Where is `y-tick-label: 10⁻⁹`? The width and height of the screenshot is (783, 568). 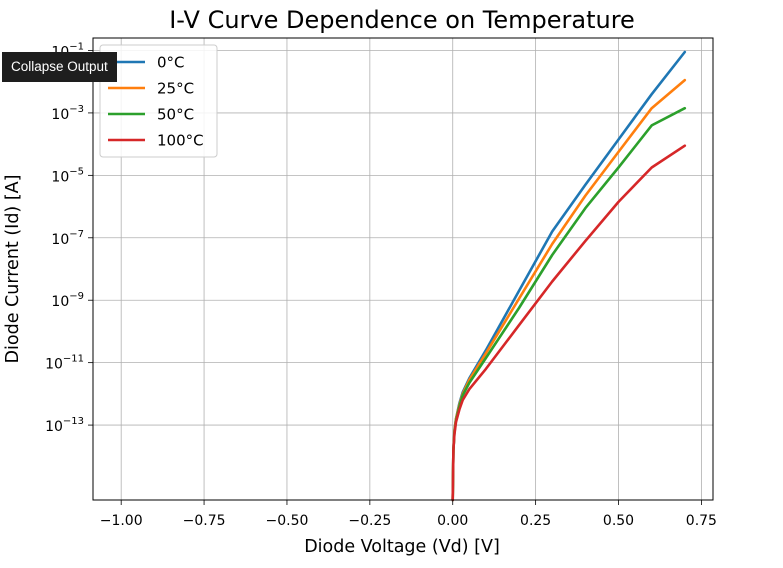
y-tick-label: 10⁻⁹ is located at coordinates (67, 300).